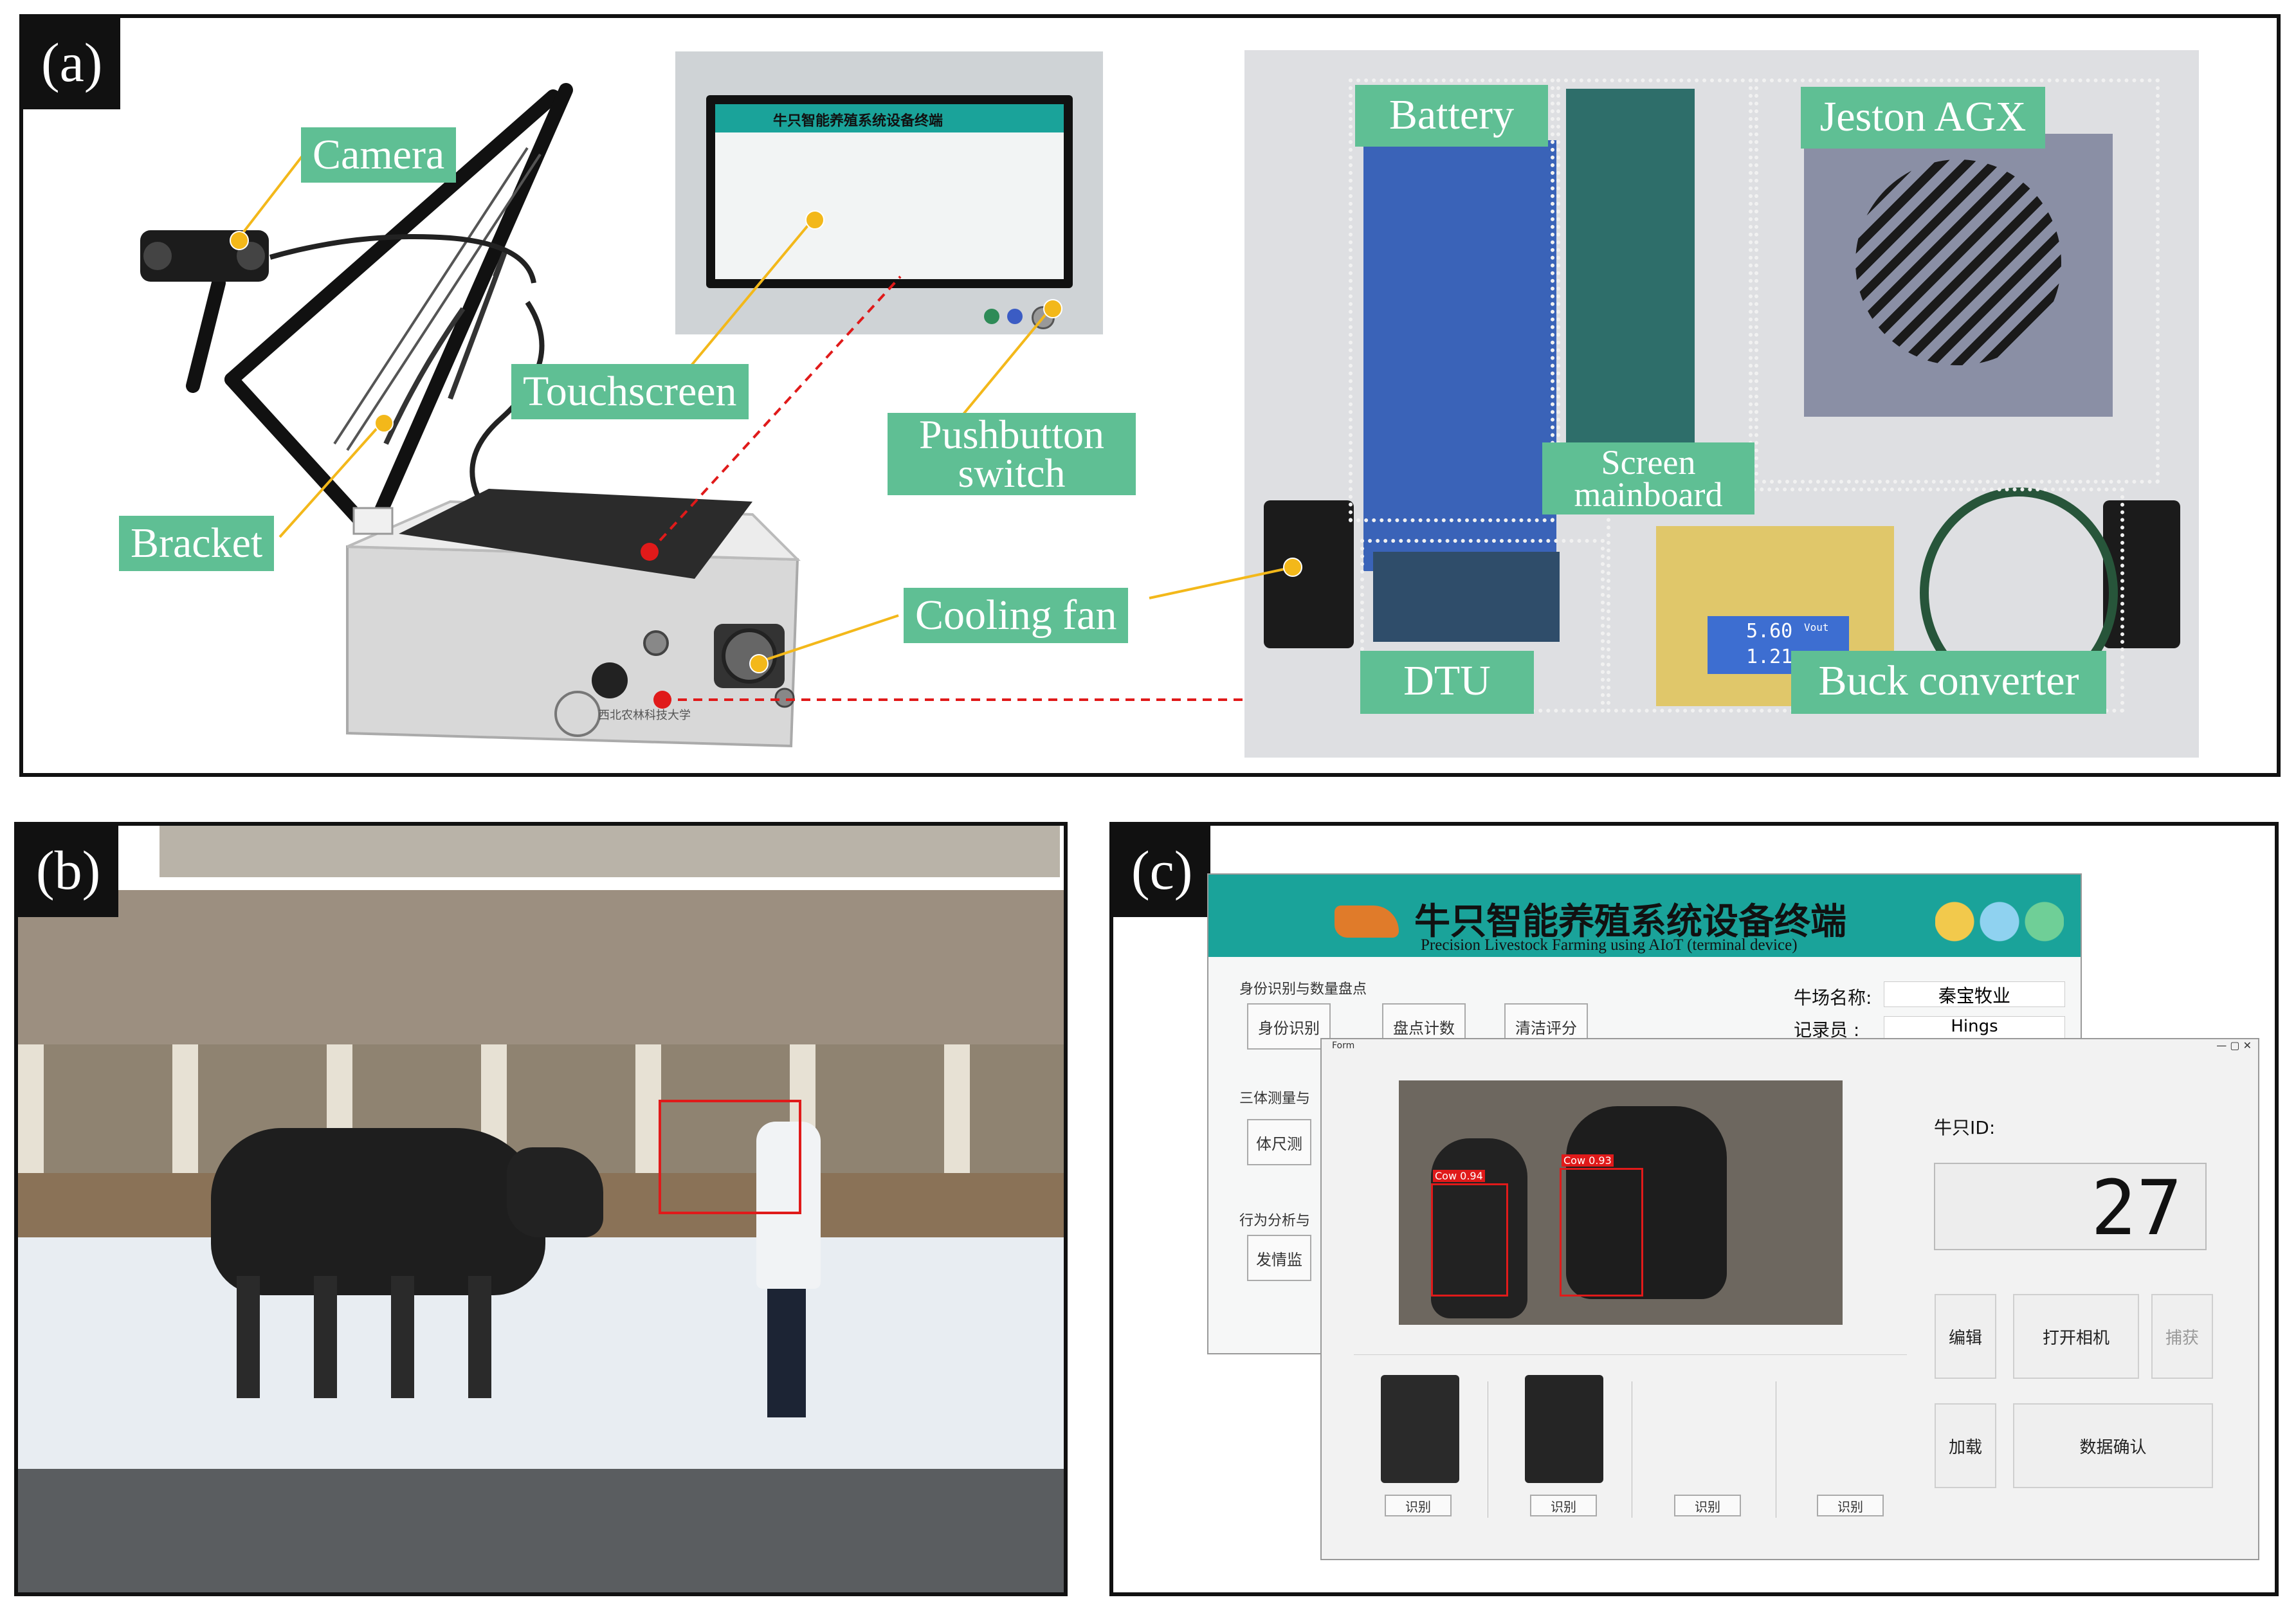 The height and width of the screenshot is (1611, 2296). I want to click on battery-zone, so click(1452, 300).